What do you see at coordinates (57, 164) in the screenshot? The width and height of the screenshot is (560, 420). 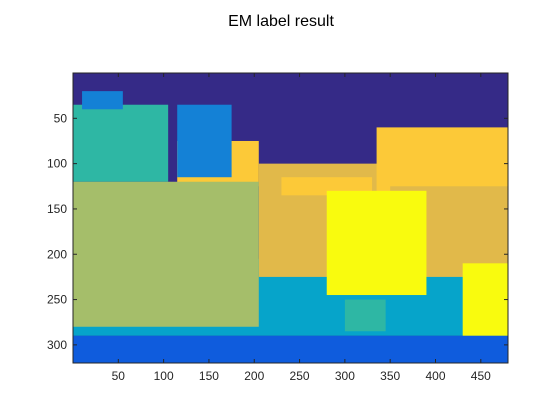 I see `y-tick-label-100: 100` at bounding box center [57, 164].